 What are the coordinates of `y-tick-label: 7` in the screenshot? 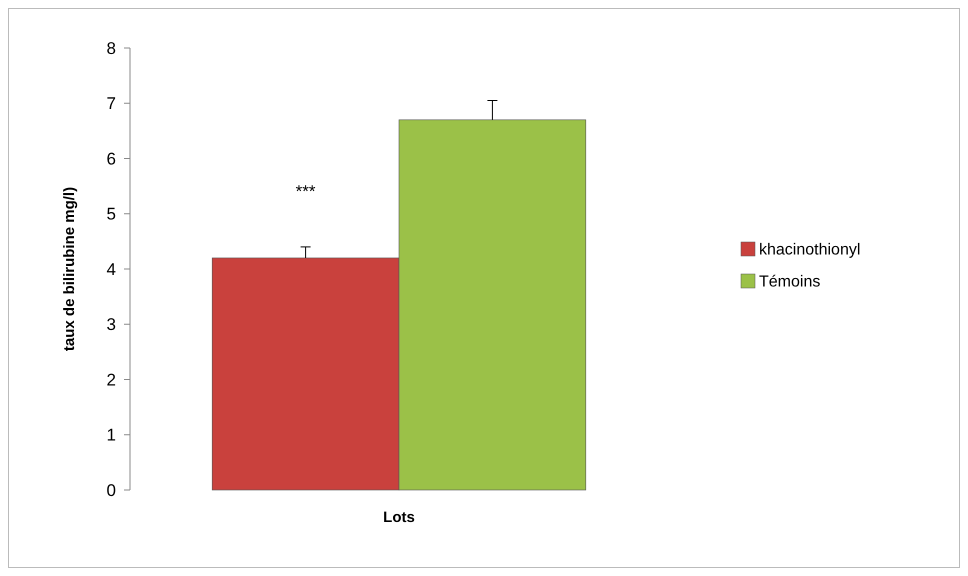 It's located at (111, 104).